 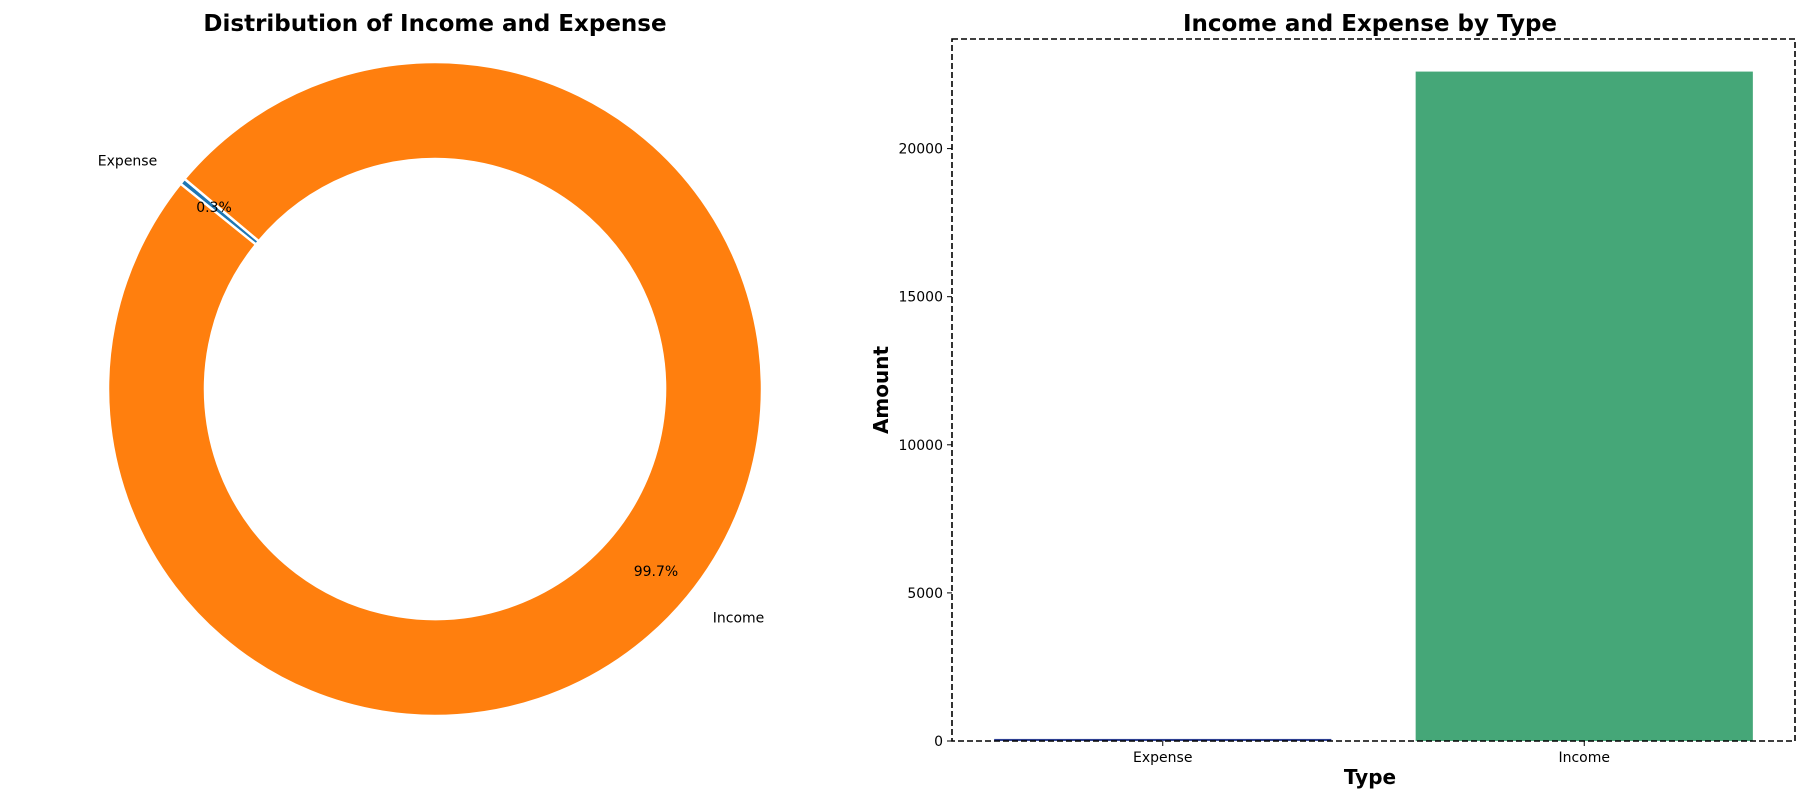 I want to click on y-tick-label: 15000, so click(x=920, y=298).